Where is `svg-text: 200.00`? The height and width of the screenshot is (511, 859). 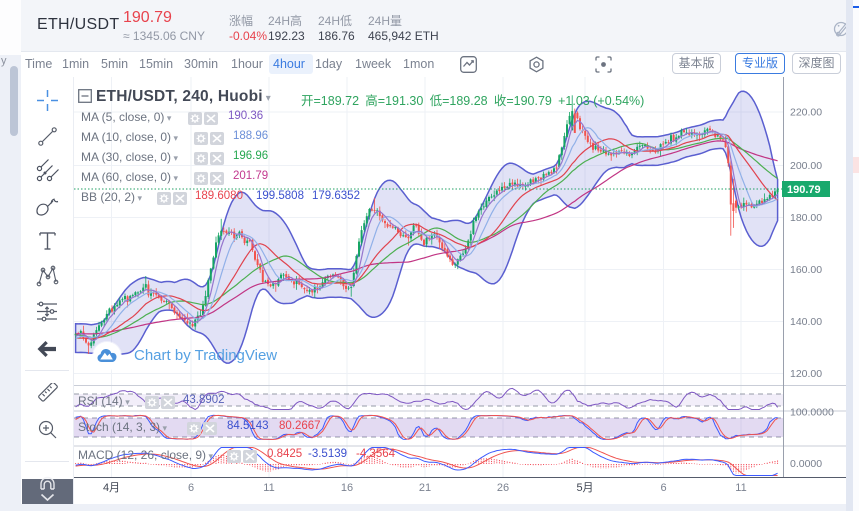
svg-text: 200.00 is located at coordinates (806, 166).